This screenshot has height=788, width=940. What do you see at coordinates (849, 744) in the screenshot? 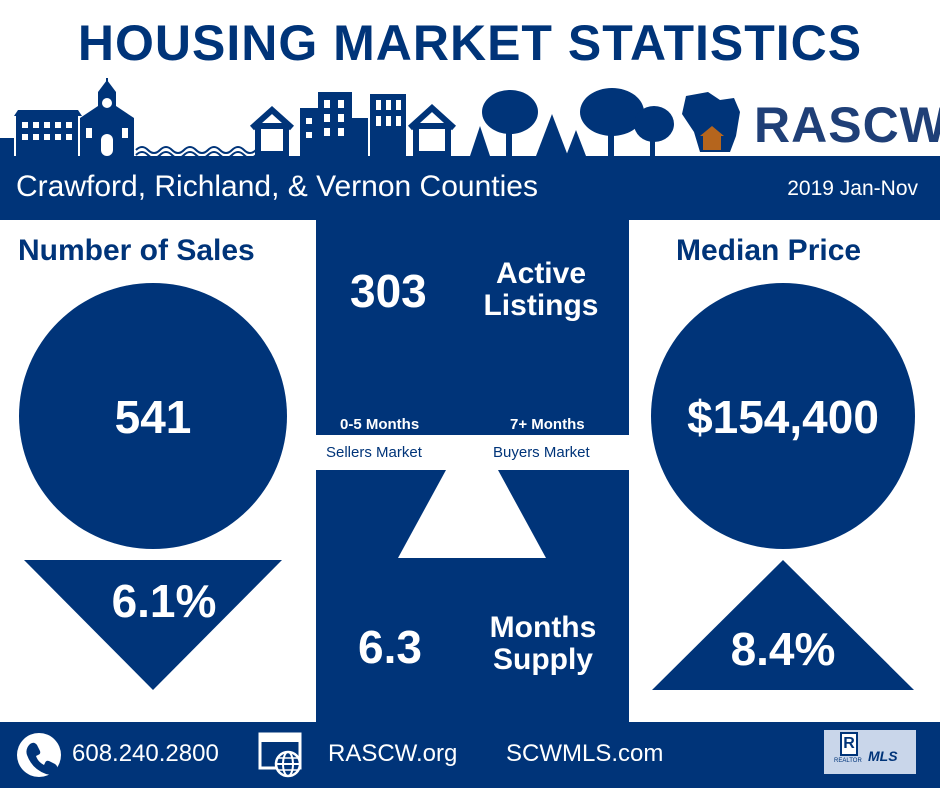
I see `realtor-logo-icon: R` at bounding box center [849, 744].